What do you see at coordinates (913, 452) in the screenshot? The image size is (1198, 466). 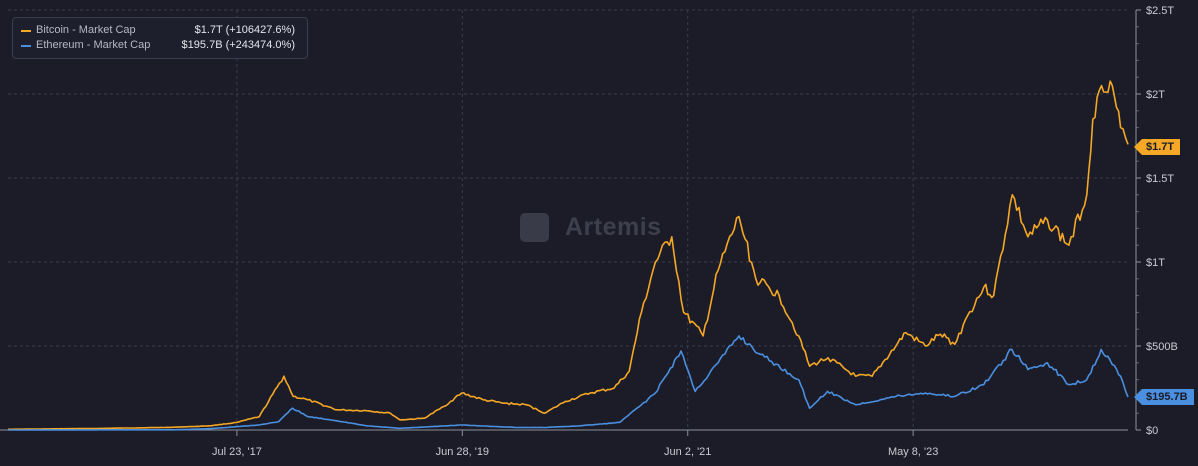 I see `x-tick-label: May 8, '23` at bounding box center [913, 452].